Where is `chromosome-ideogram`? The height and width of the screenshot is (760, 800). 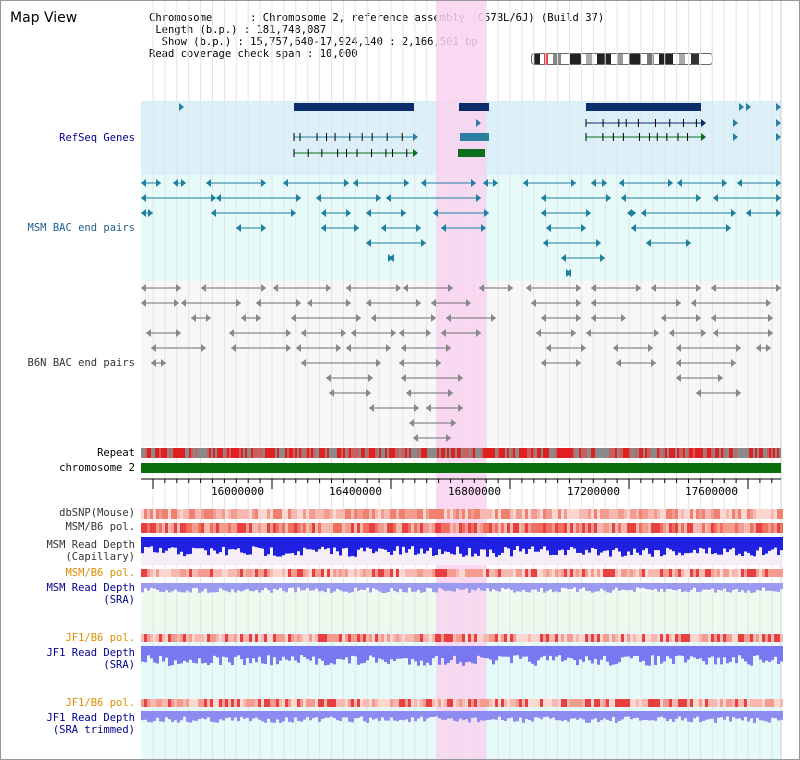
chromosome-ideogram is located at coordinates (622, 59).